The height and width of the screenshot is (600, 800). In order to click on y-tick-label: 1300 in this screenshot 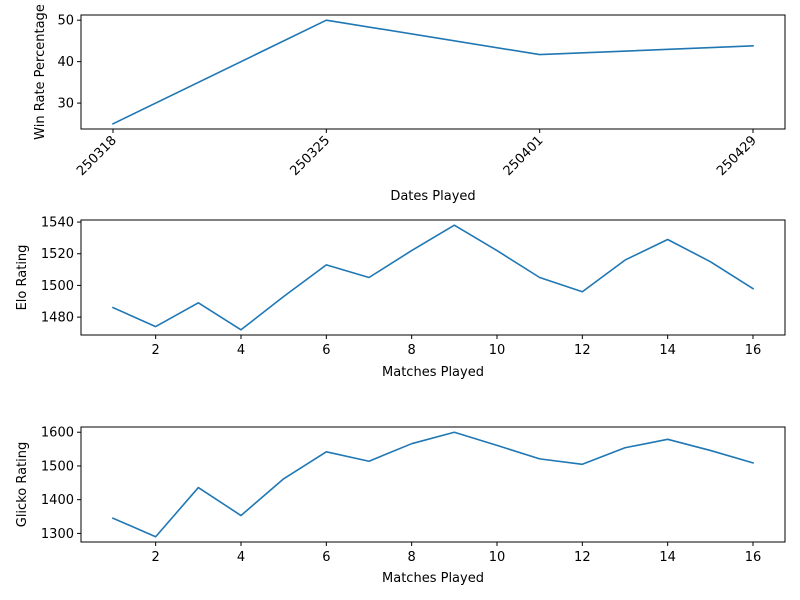, I will do `click(57, 534)`.